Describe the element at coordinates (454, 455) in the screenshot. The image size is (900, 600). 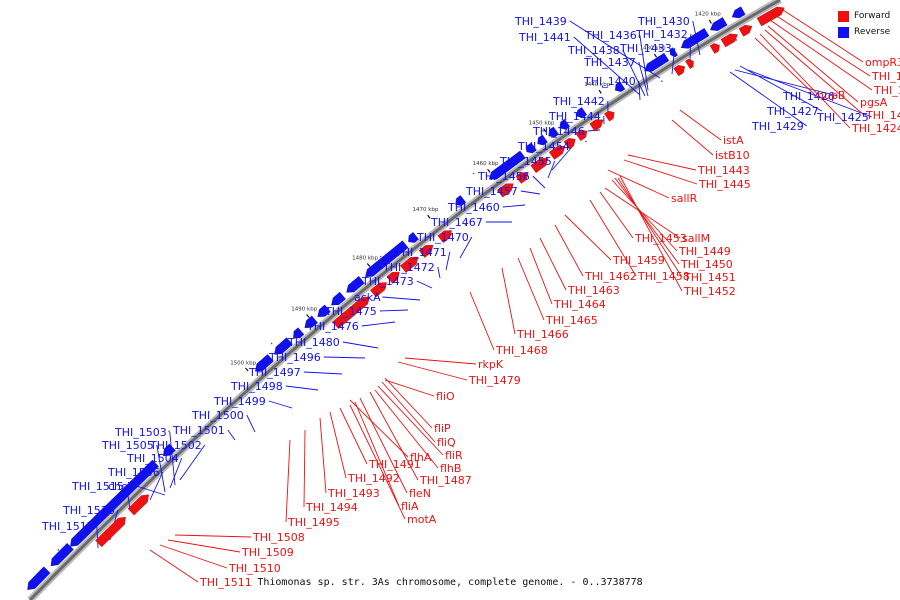
I see `gene-label-flir: fliR` at that location.